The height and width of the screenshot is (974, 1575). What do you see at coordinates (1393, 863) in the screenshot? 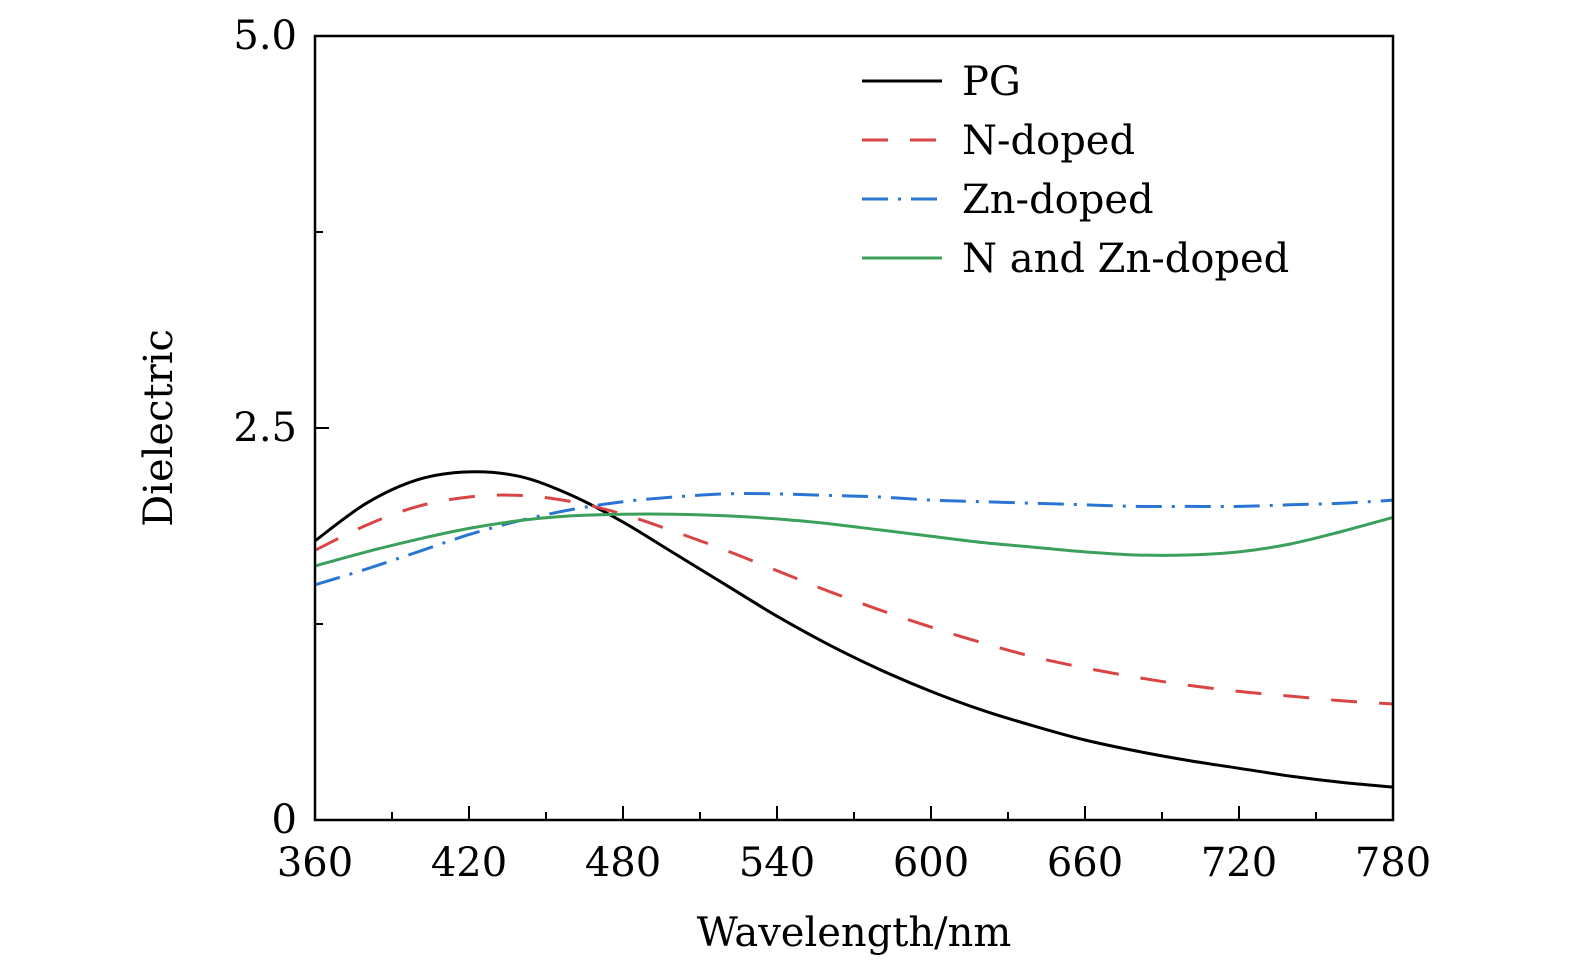
I see `x-tick-label: 780` at bounding box center [1393, 863].